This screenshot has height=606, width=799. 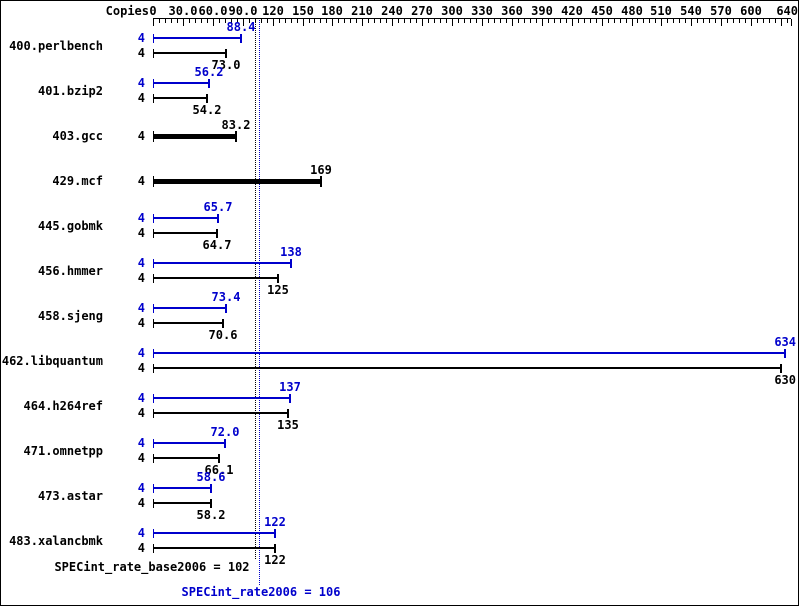 What do you see at coordinates (211, 515) in the screenshot?
I see `bar-value-label: 58.2` at bounding box center [211, 515].